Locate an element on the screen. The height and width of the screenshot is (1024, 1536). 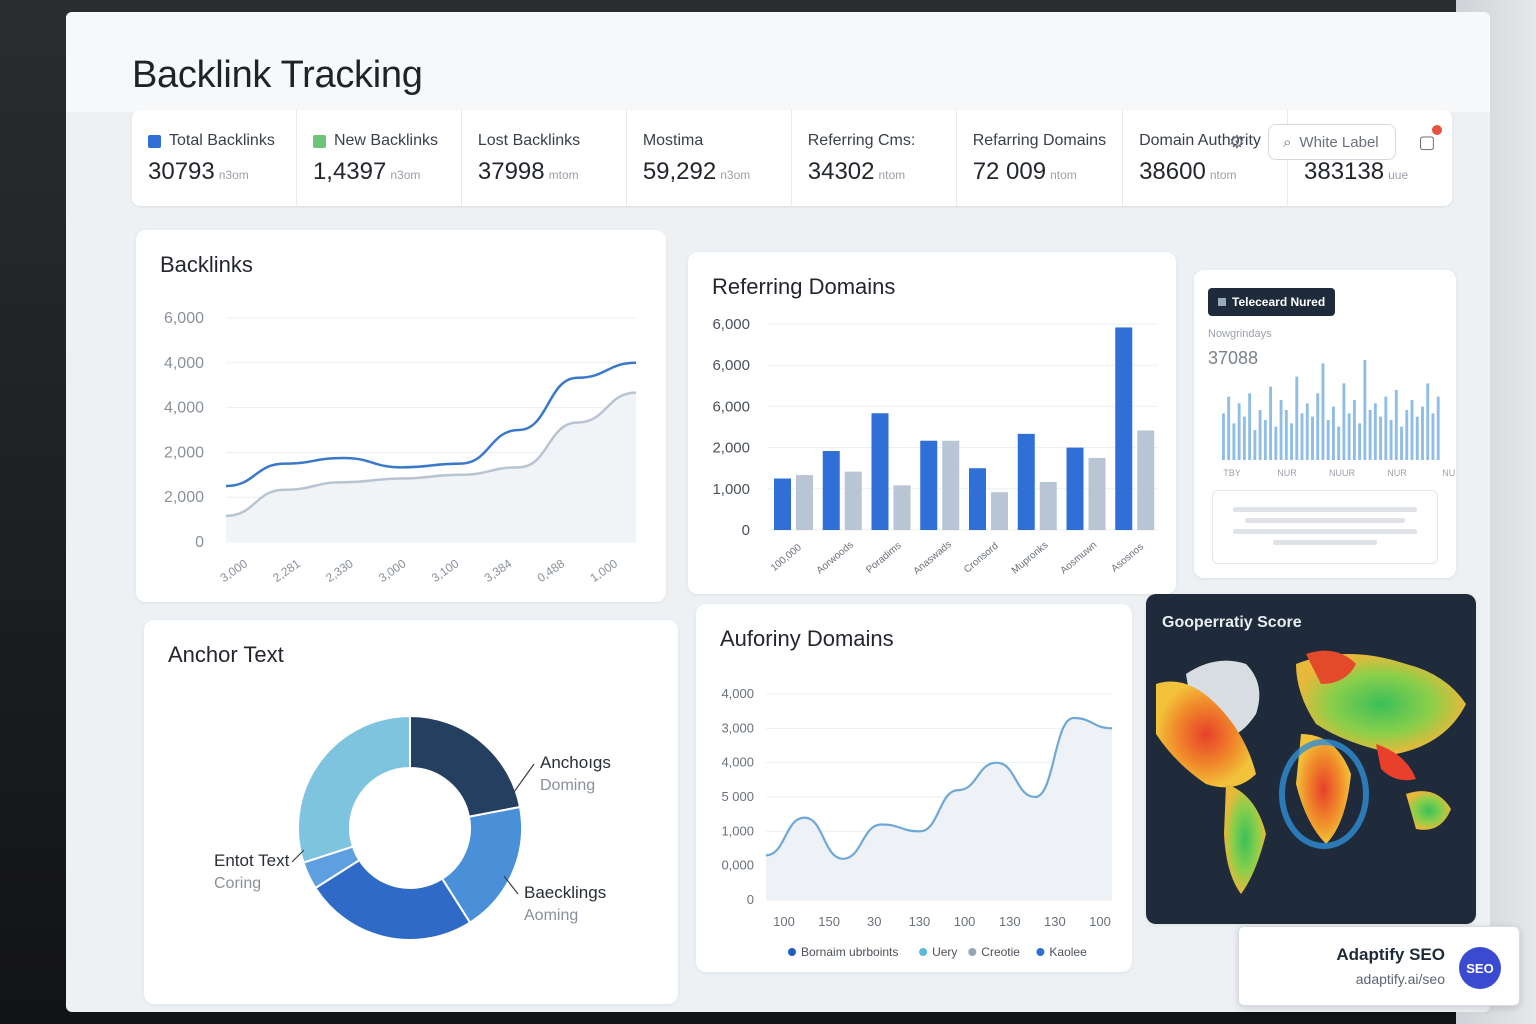
donut-slice is located at coordinates (393, 899).